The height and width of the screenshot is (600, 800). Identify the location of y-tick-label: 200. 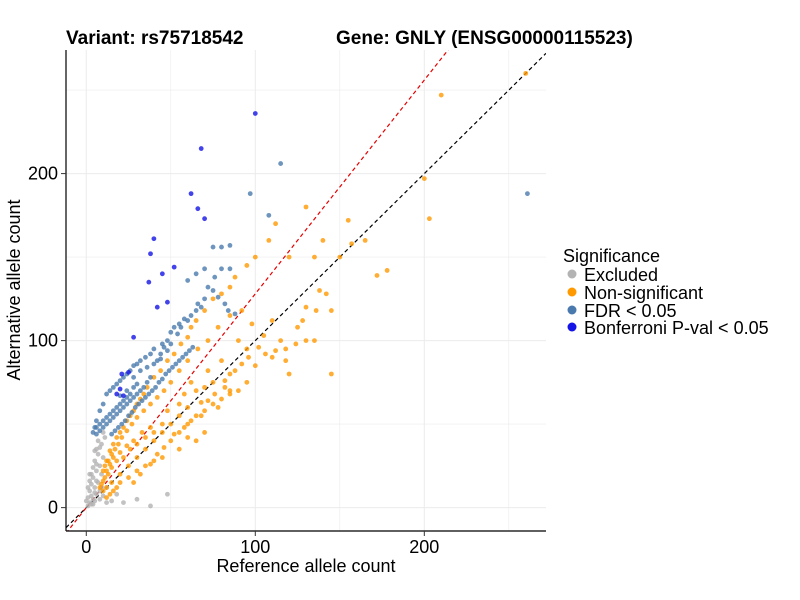
(43, 174).